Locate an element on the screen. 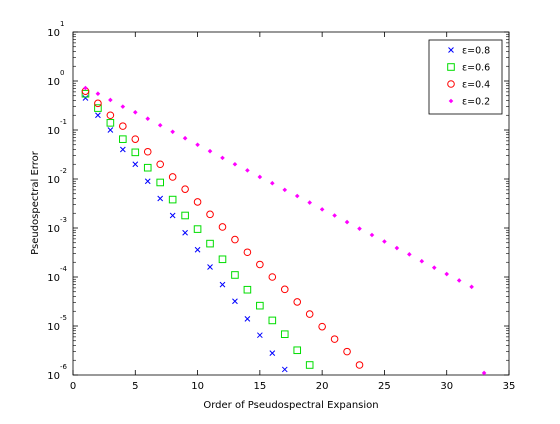 The image size is (560, 424). legend-box is located at coordinates (465, 77).